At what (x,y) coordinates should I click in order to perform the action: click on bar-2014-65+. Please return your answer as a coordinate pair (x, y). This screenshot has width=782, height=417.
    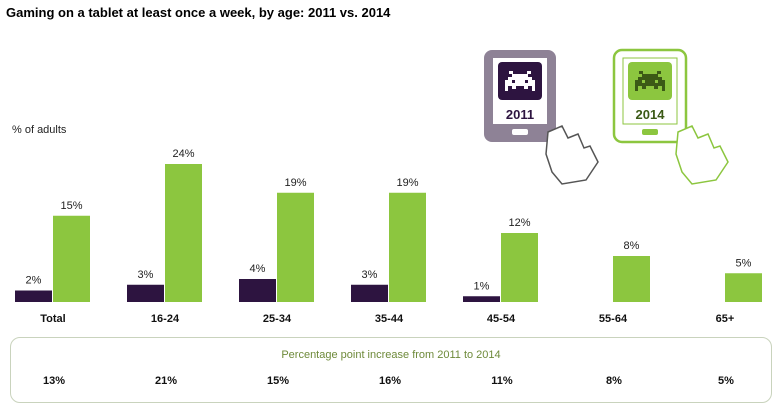
    Looking at the image, I should click on (743, 287).